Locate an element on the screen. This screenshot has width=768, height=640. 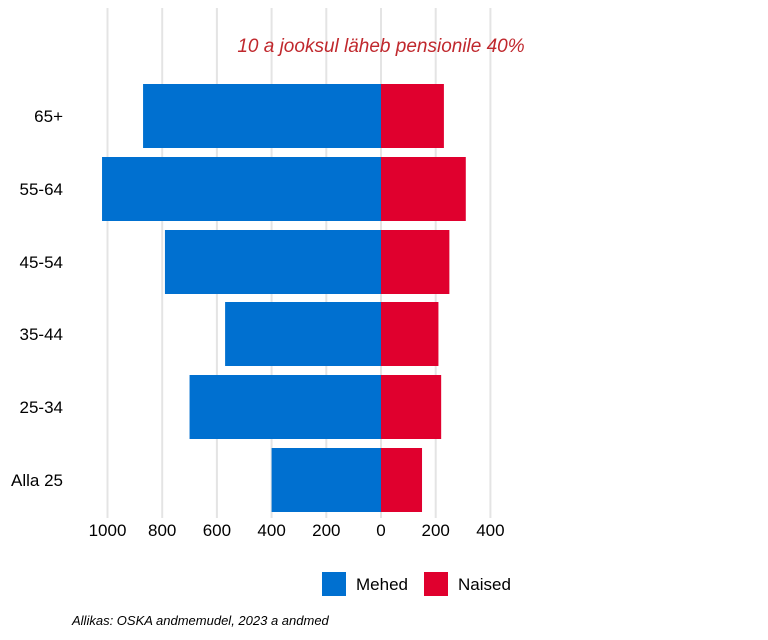
legend-swatch-mehed is located at coordinates (334, 584).